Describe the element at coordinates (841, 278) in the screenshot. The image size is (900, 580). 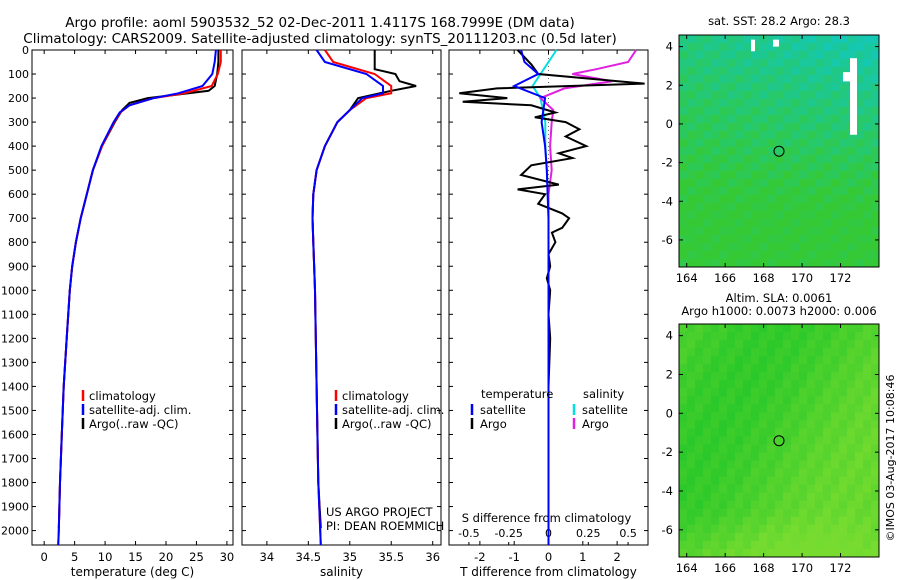
I see `x-tick-label: 172` at that location.